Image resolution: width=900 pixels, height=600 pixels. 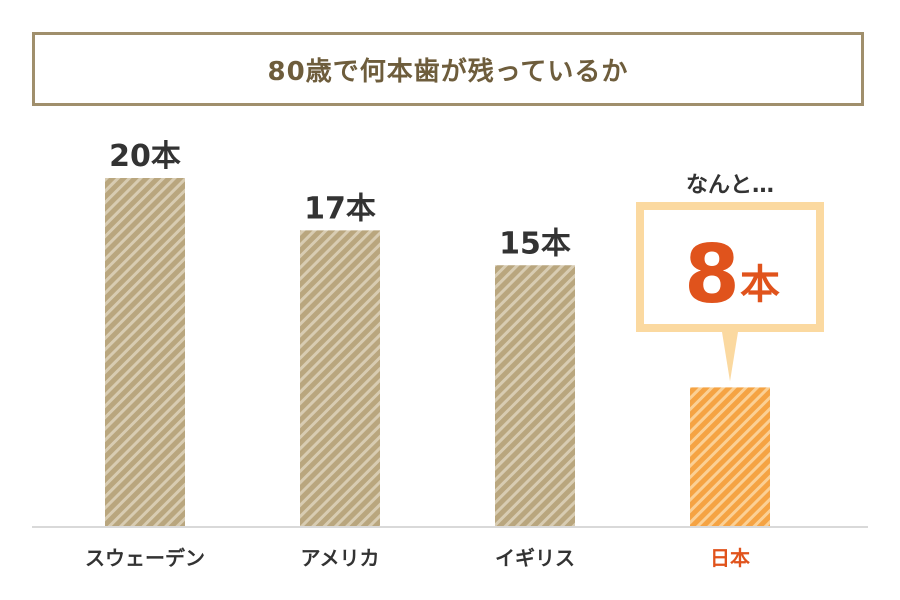 What do you see at coordinates (730, 558) in the screenshot?
I see `x-tick-label-4: 日本` at bounding box center [730, 558].